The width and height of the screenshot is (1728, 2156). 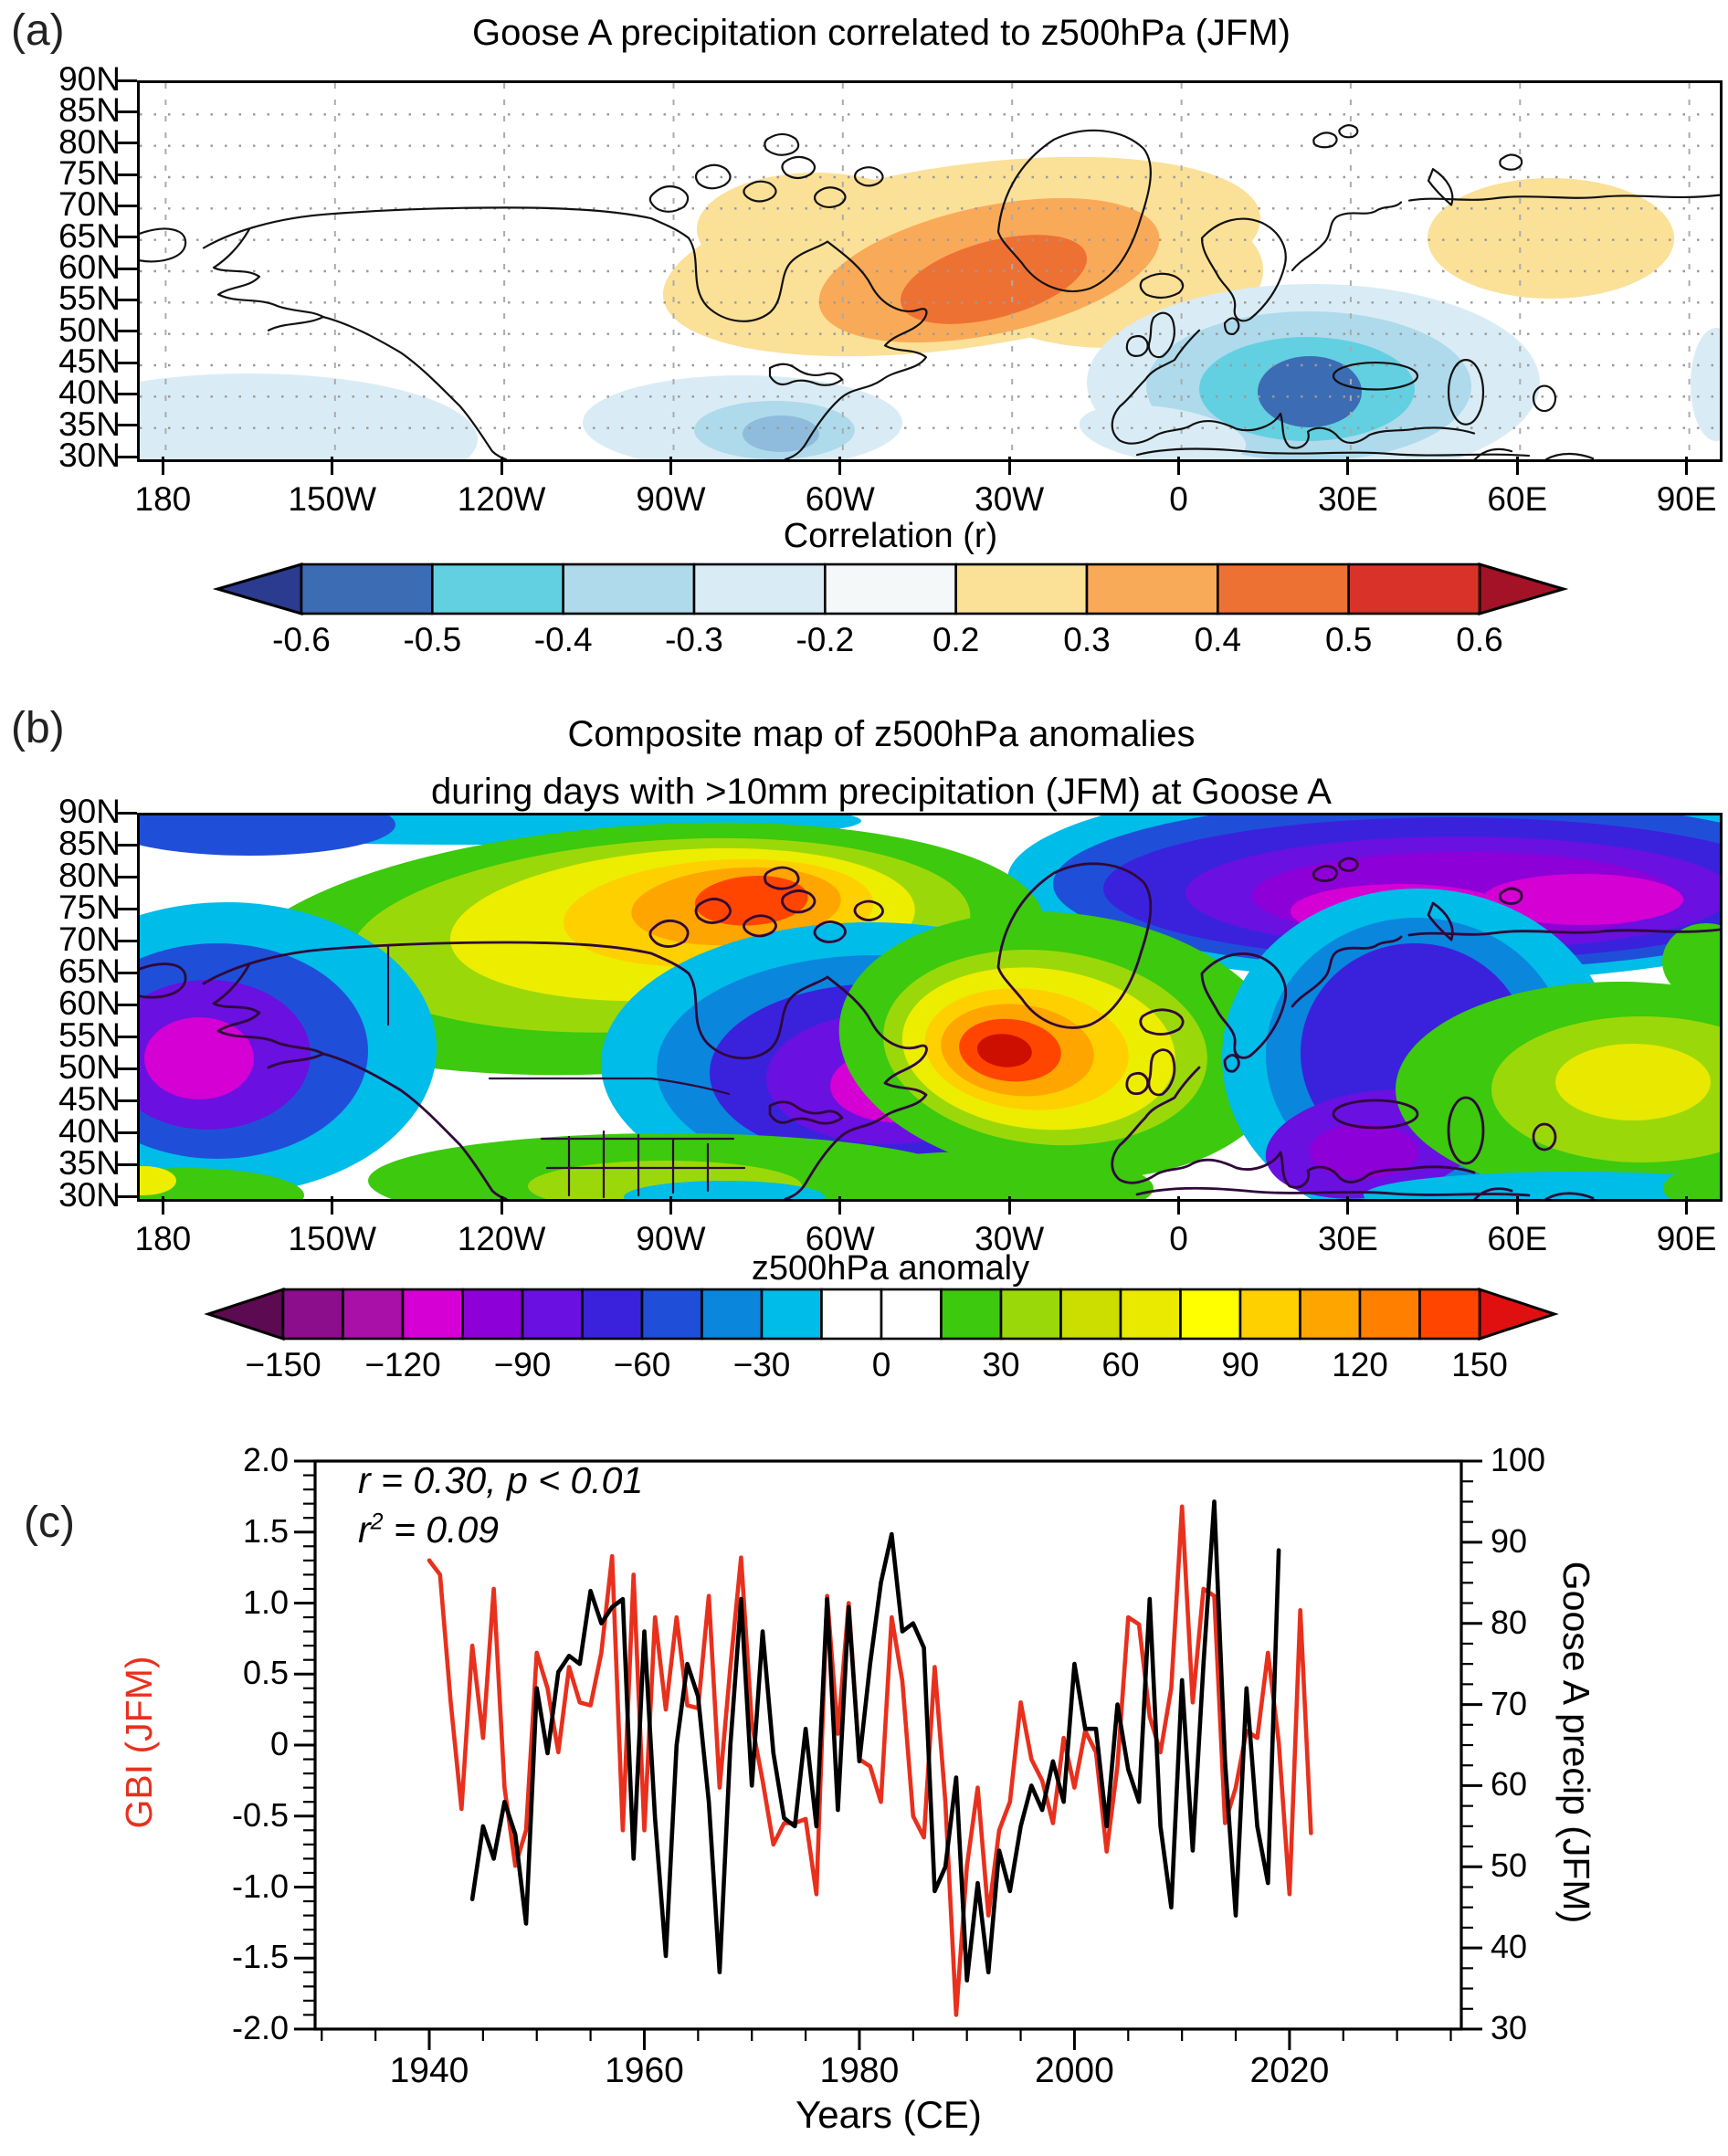 What do you see at coordinates (501, 1480) in the screenshot?
I see `annotation-r: r = 0.30, p < 0.01` at bounding box center [501, 1480].